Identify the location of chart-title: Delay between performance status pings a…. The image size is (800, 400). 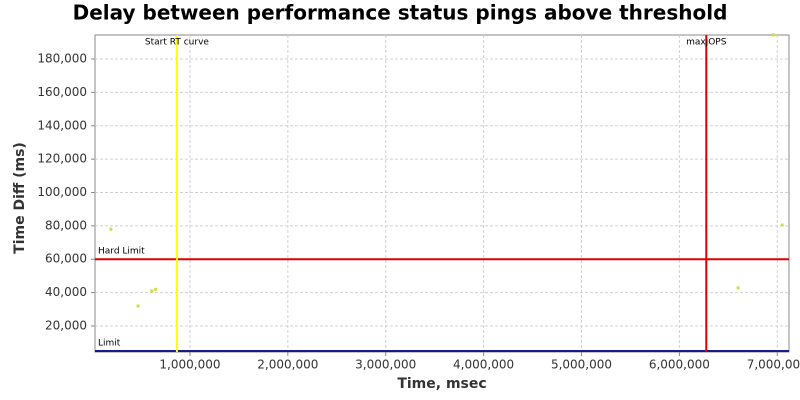
(400, 13).